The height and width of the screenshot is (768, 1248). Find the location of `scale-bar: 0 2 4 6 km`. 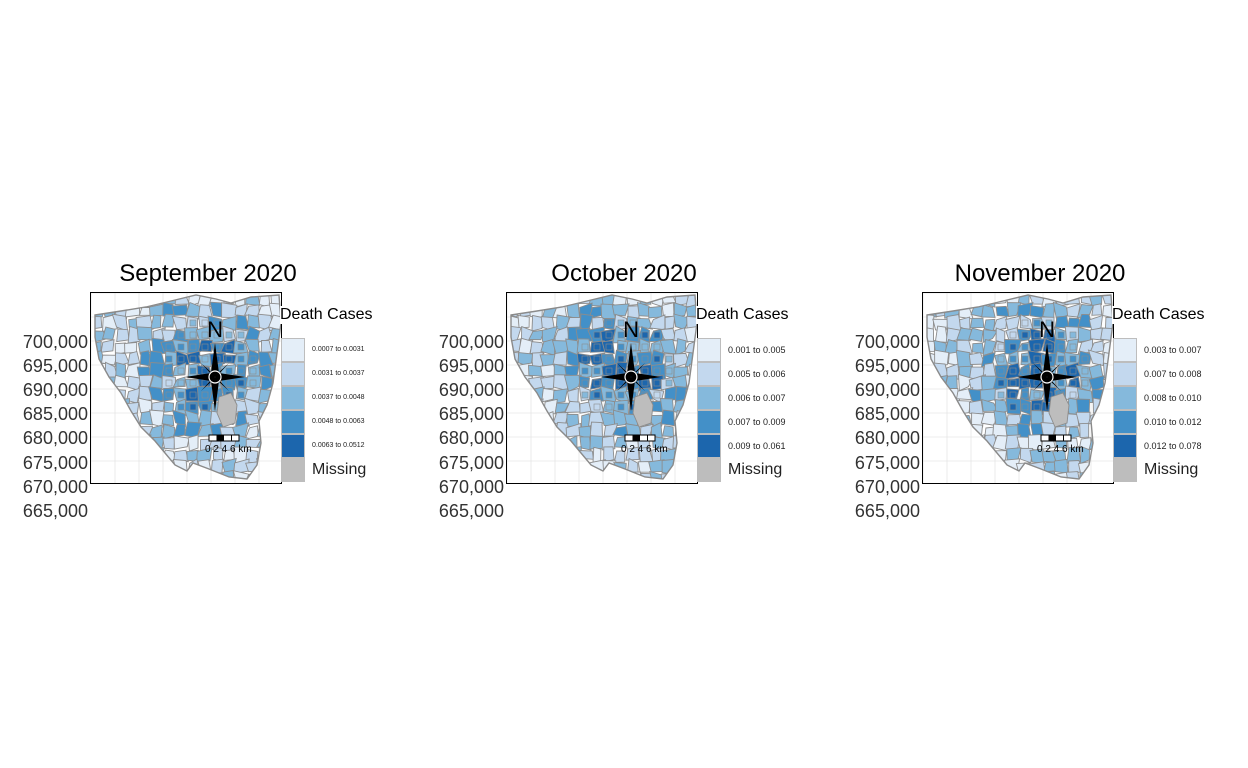

scale-bar: 0 2 4 6 km is located at coordinates (644, 444).